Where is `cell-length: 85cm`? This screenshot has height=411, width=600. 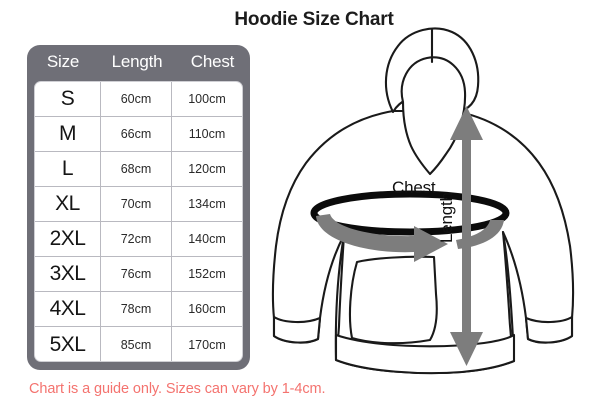
cell-length: 85cm is located at coordinates (136, 344).